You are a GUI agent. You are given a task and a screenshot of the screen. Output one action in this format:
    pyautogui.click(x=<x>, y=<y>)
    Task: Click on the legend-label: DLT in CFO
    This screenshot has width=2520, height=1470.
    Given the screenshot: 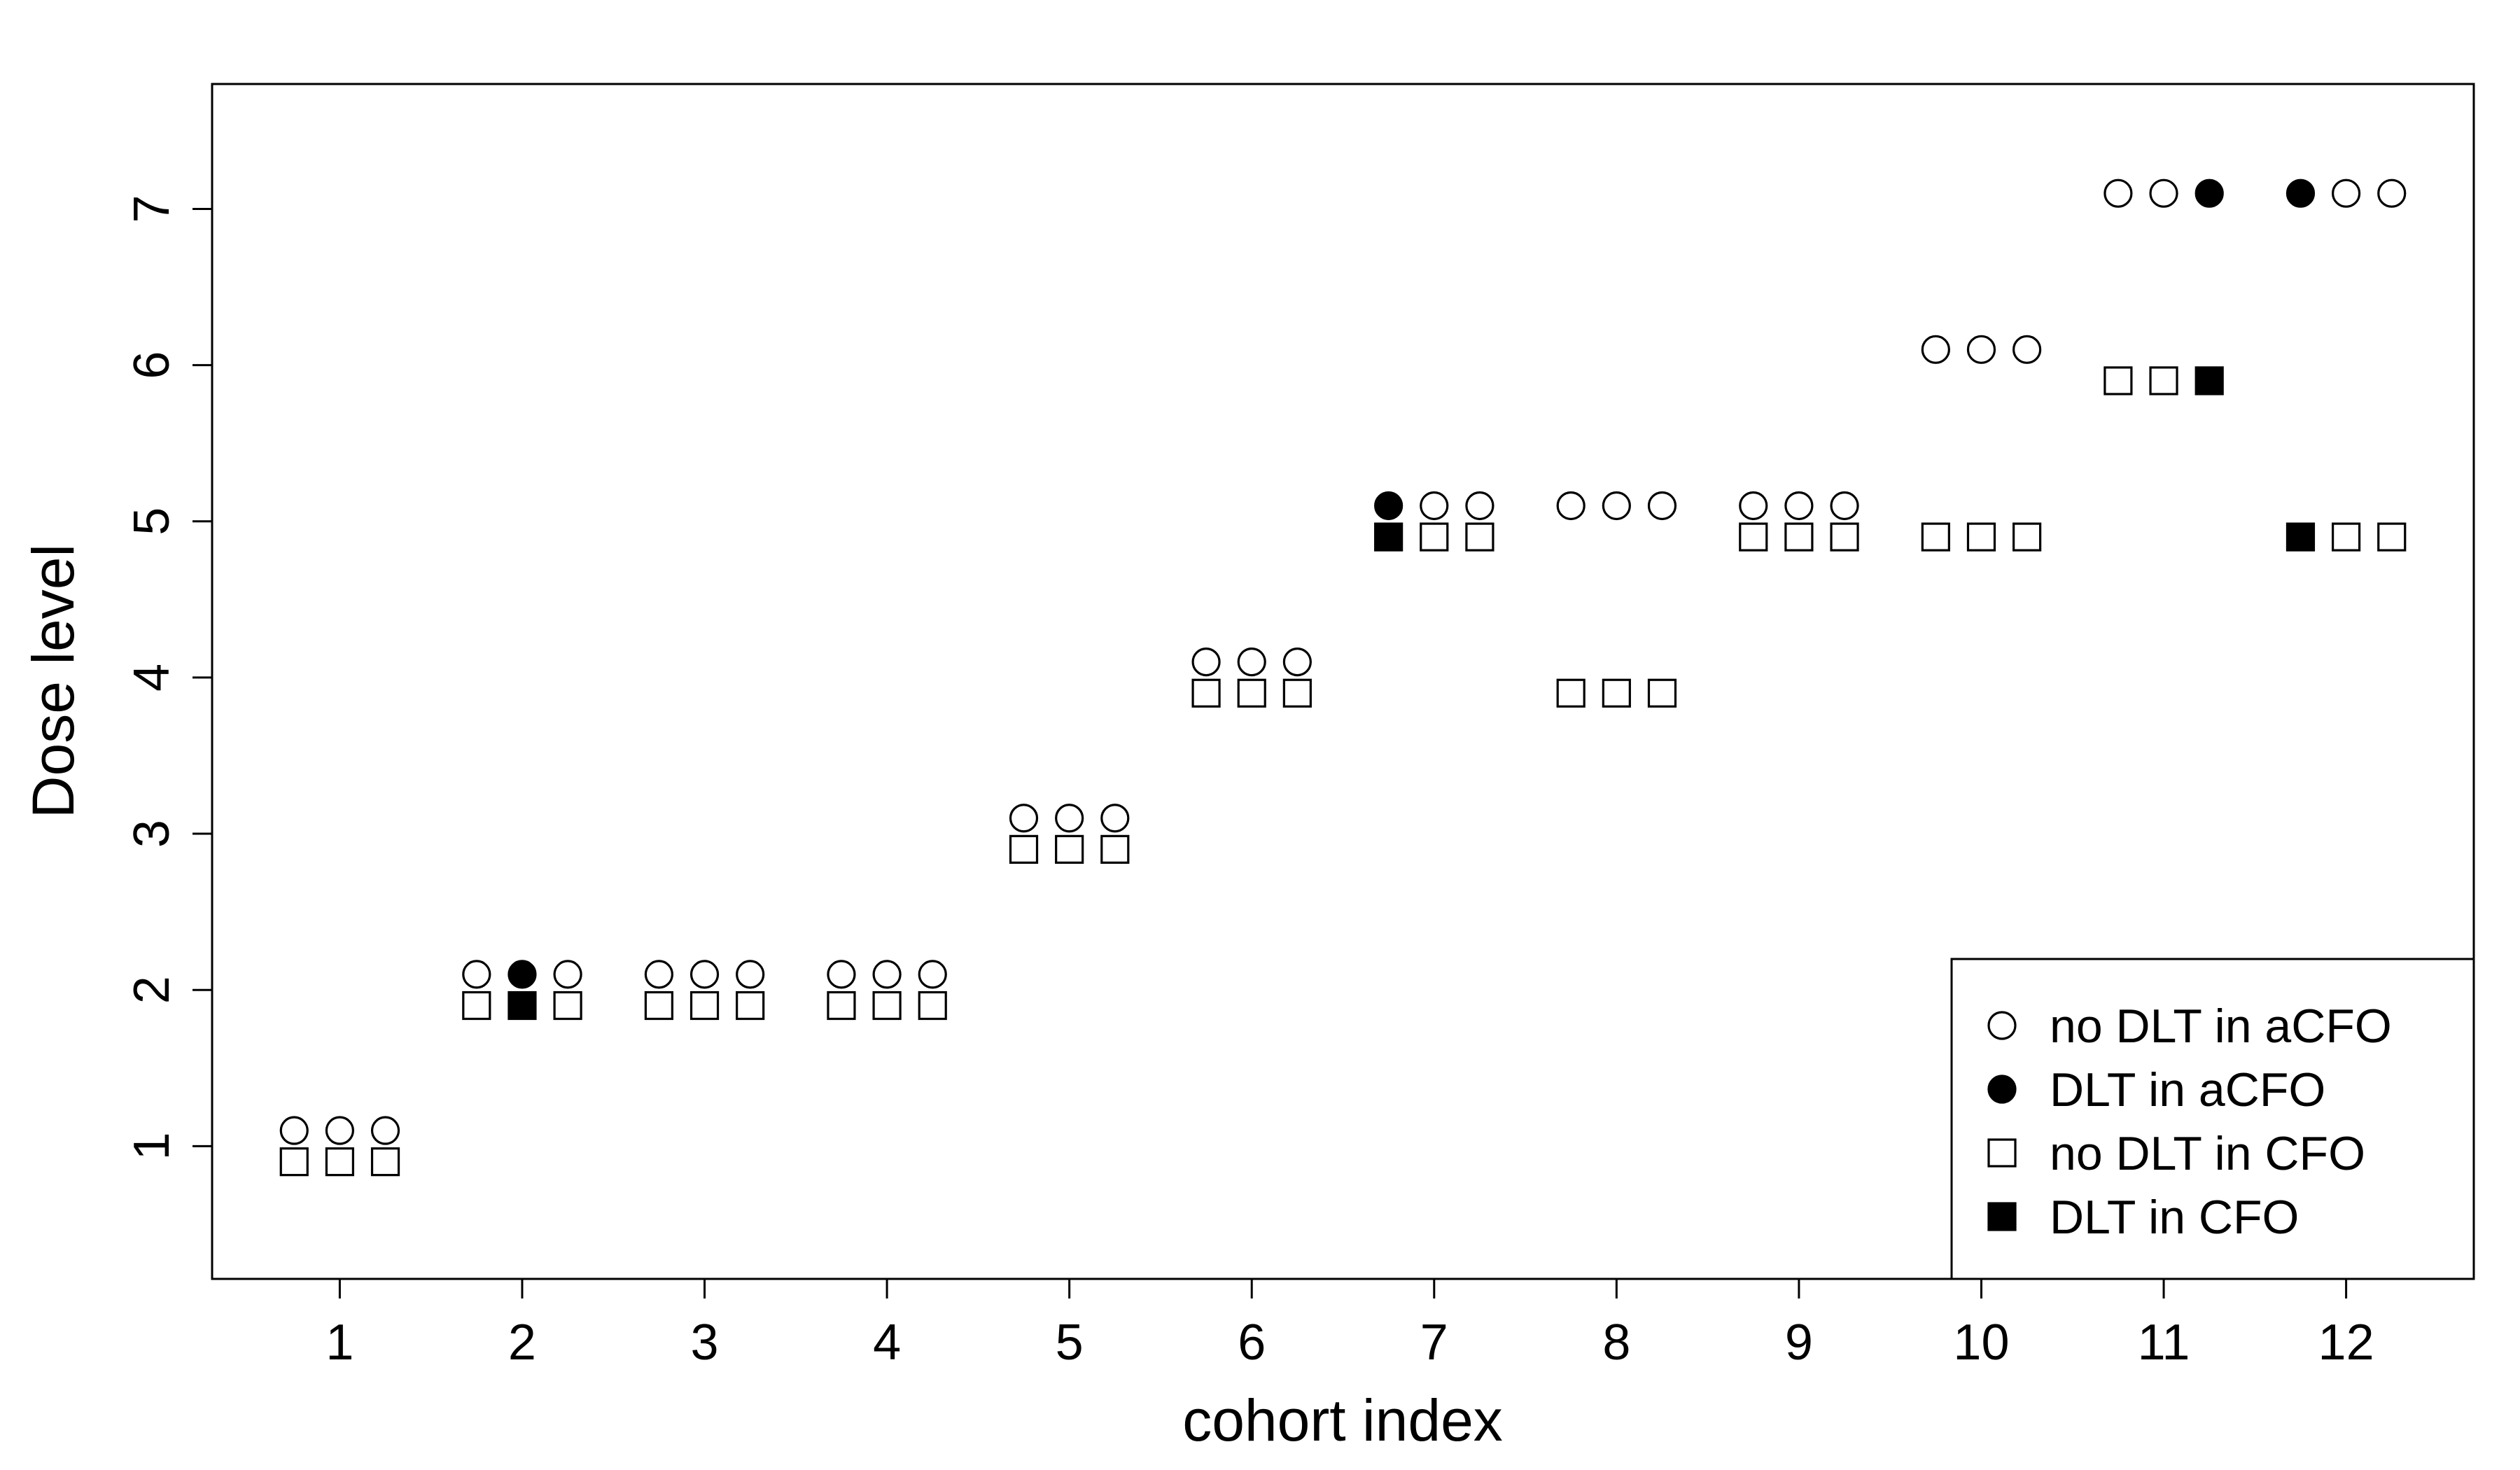 What is the action you would take?
    pyautogui.click(x=2174, y=1217)
    